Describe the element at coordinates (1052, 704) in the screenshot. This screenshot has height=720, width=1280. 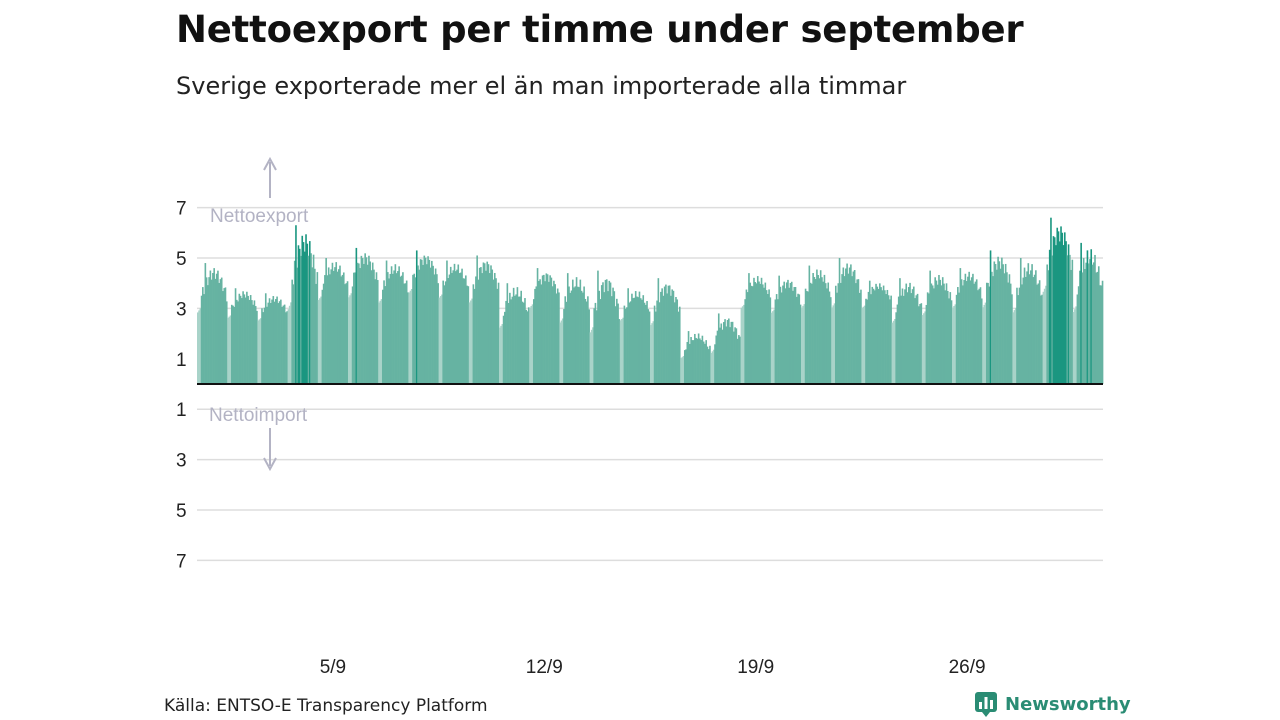
I see `brand-logo: Newsworthy` at that location.